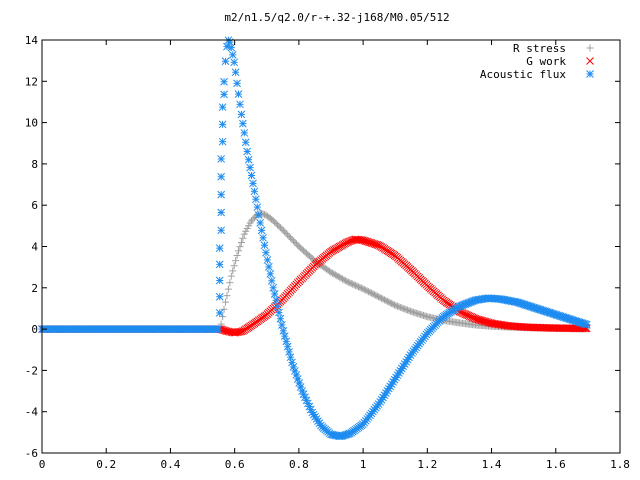  What do you see at coordinates (492, 464) in the screenshot?
I see `x-tick-label: 1.4` at bounding box center [492, 464].